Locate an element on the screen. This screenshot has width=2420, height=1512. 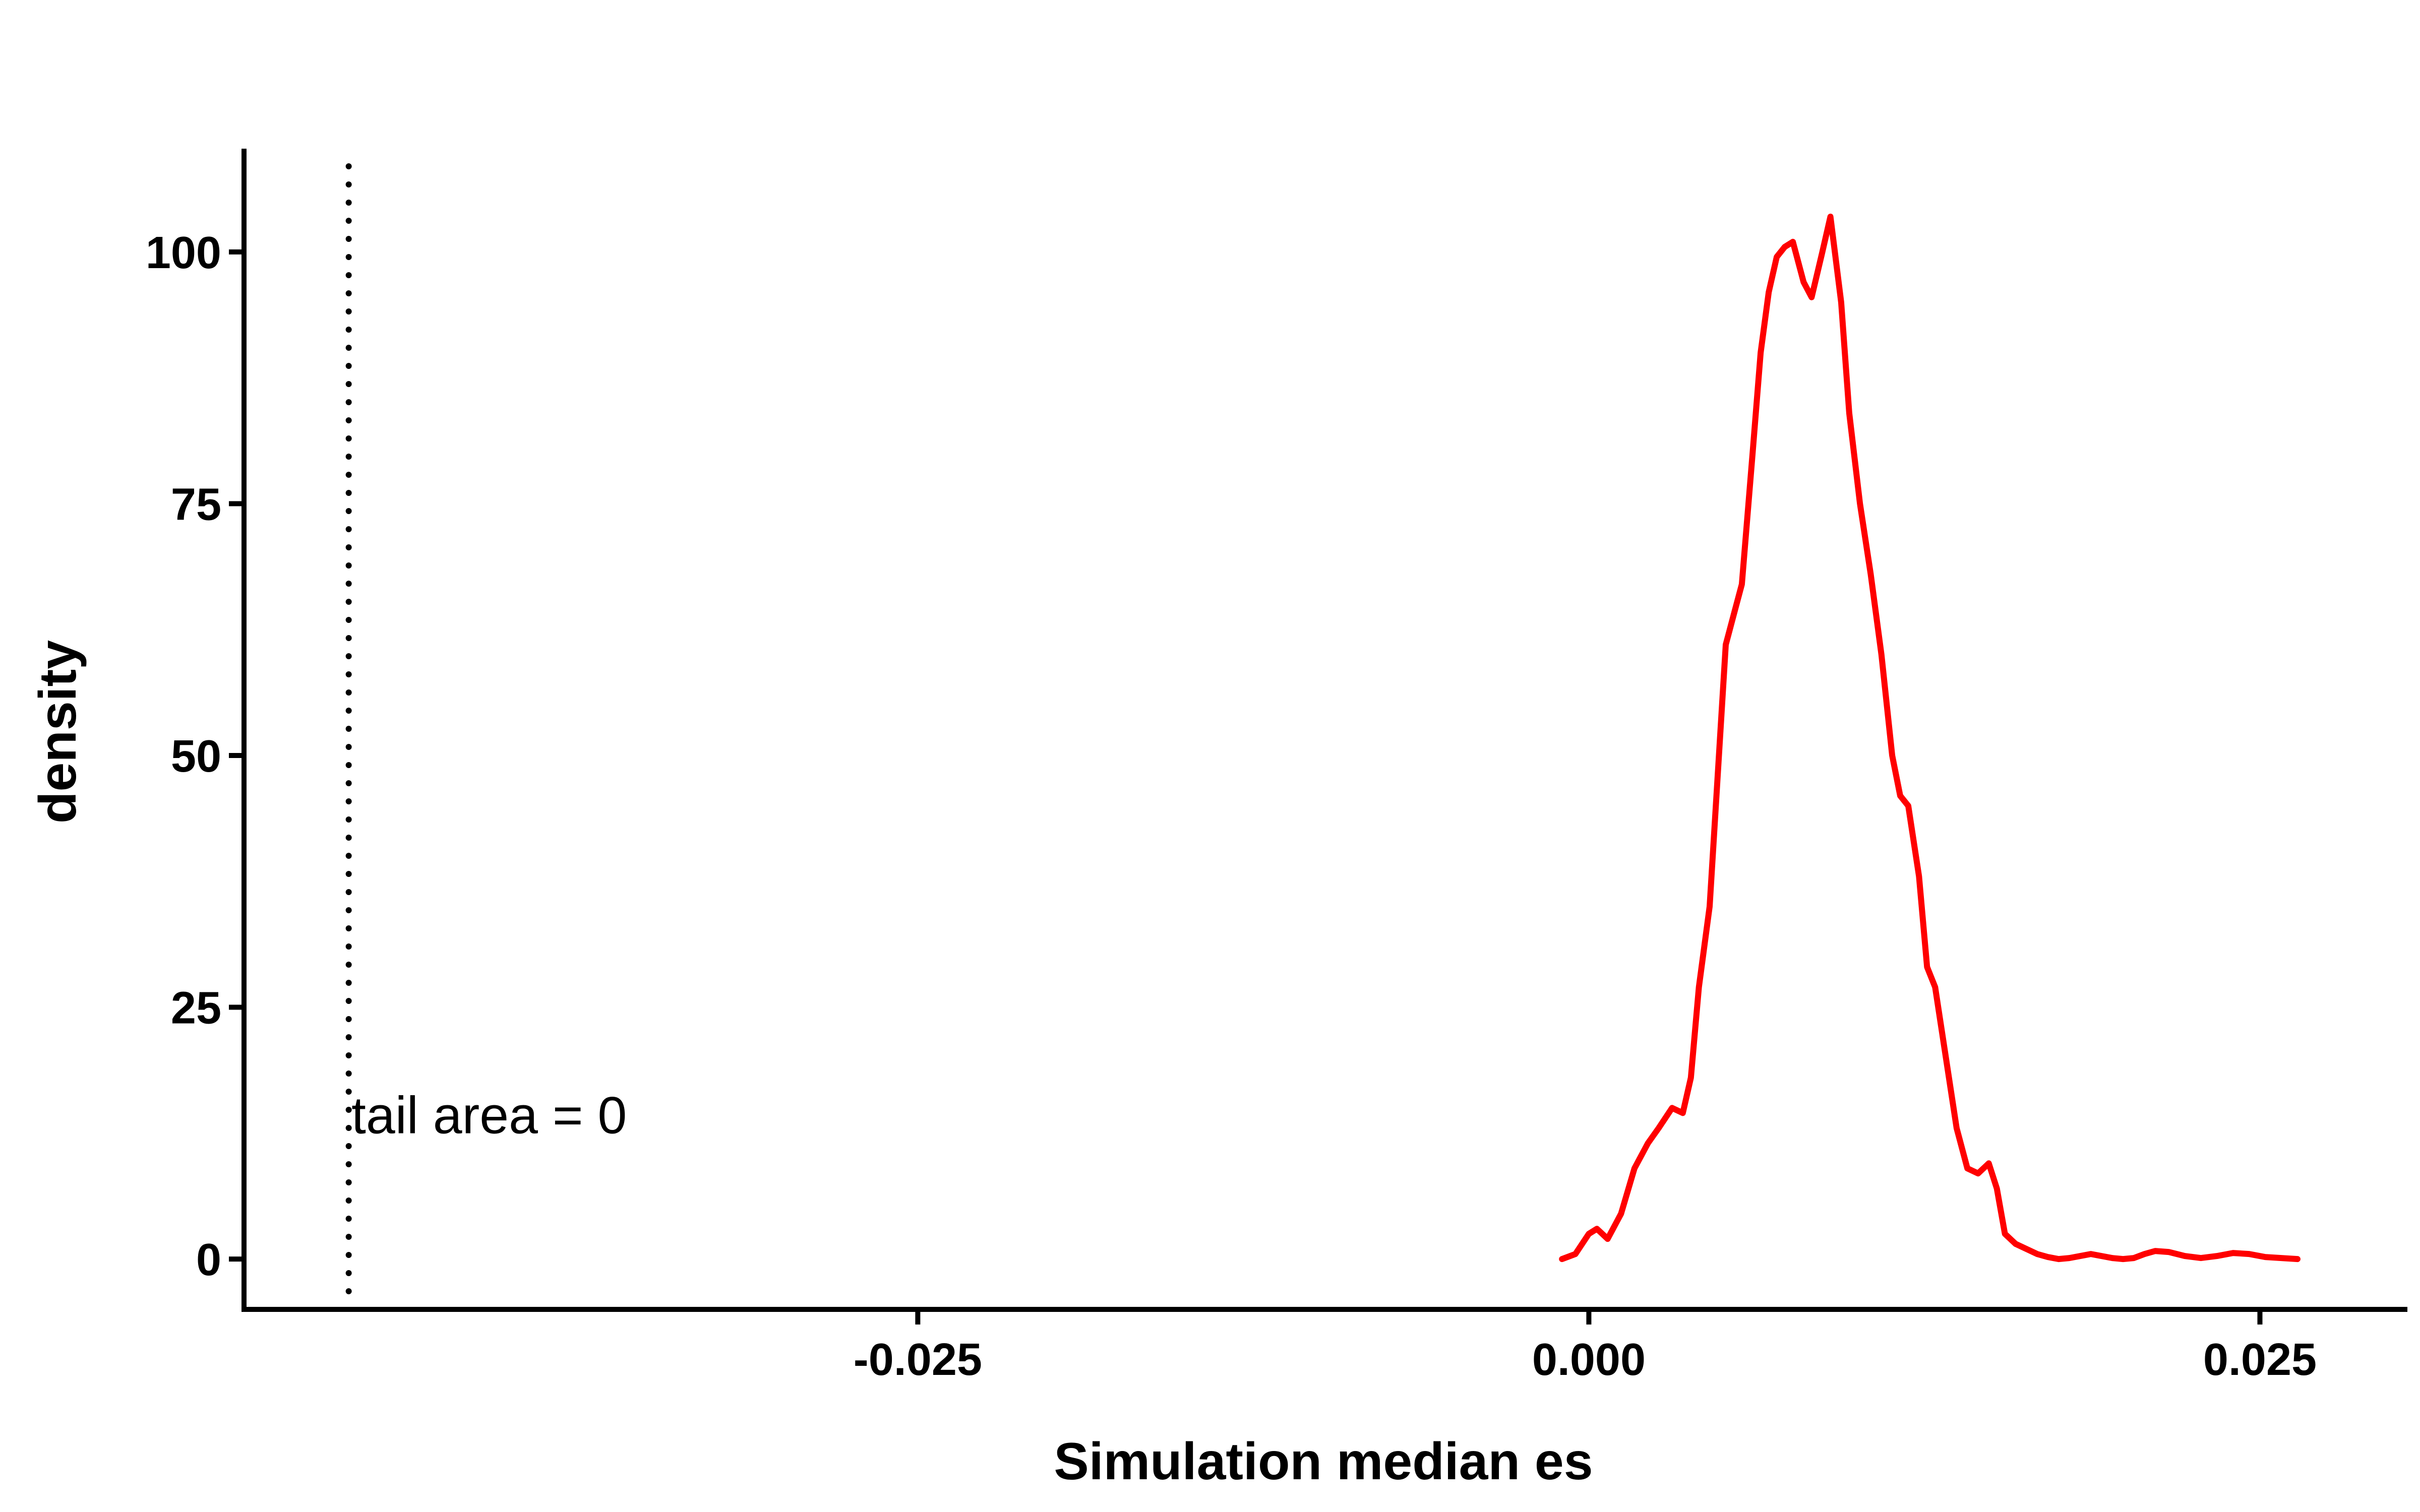
y-tick-label: 75 is located at coordinates (196, 504).